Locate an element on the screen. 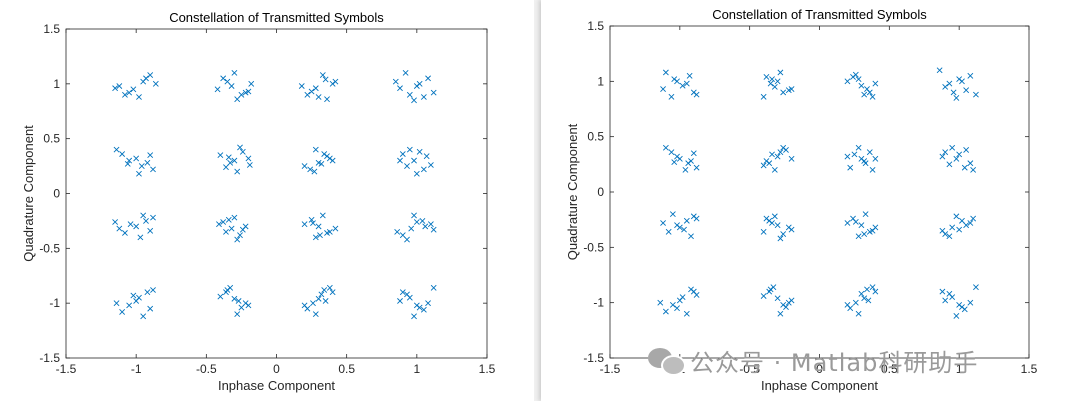 Image resolution: width=1080 pixels, height=401 pixels. x-tick-label: 0.5 is located at coordinates (346, 369).